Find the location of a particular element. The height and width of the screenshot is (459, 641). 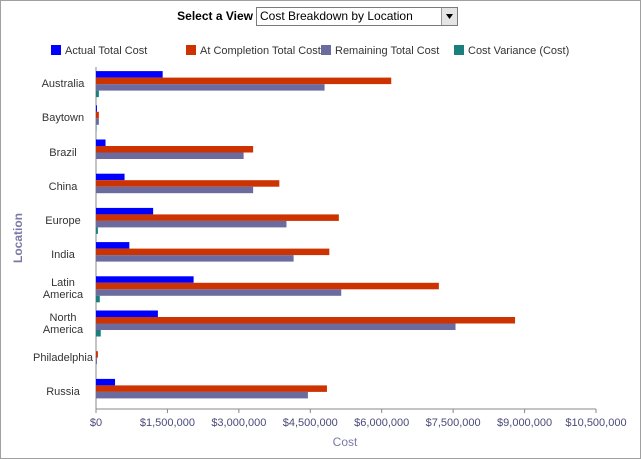

x-tick-label: $7,500,000 is located at coordinates (453, 423).